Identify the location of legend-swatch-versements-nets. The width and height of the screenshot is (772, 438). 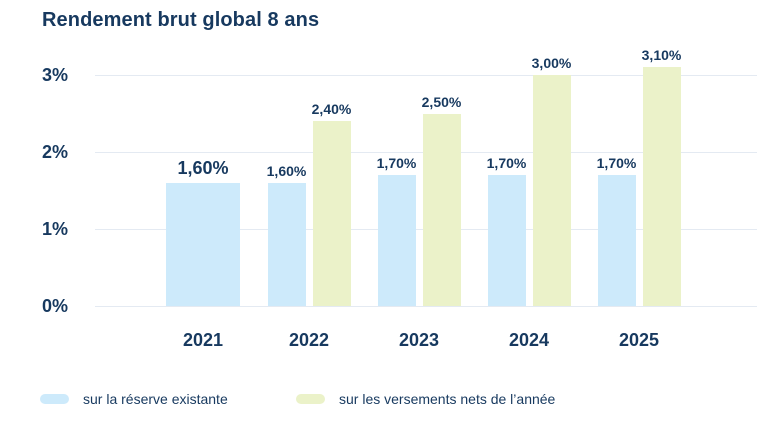
(310, 399).